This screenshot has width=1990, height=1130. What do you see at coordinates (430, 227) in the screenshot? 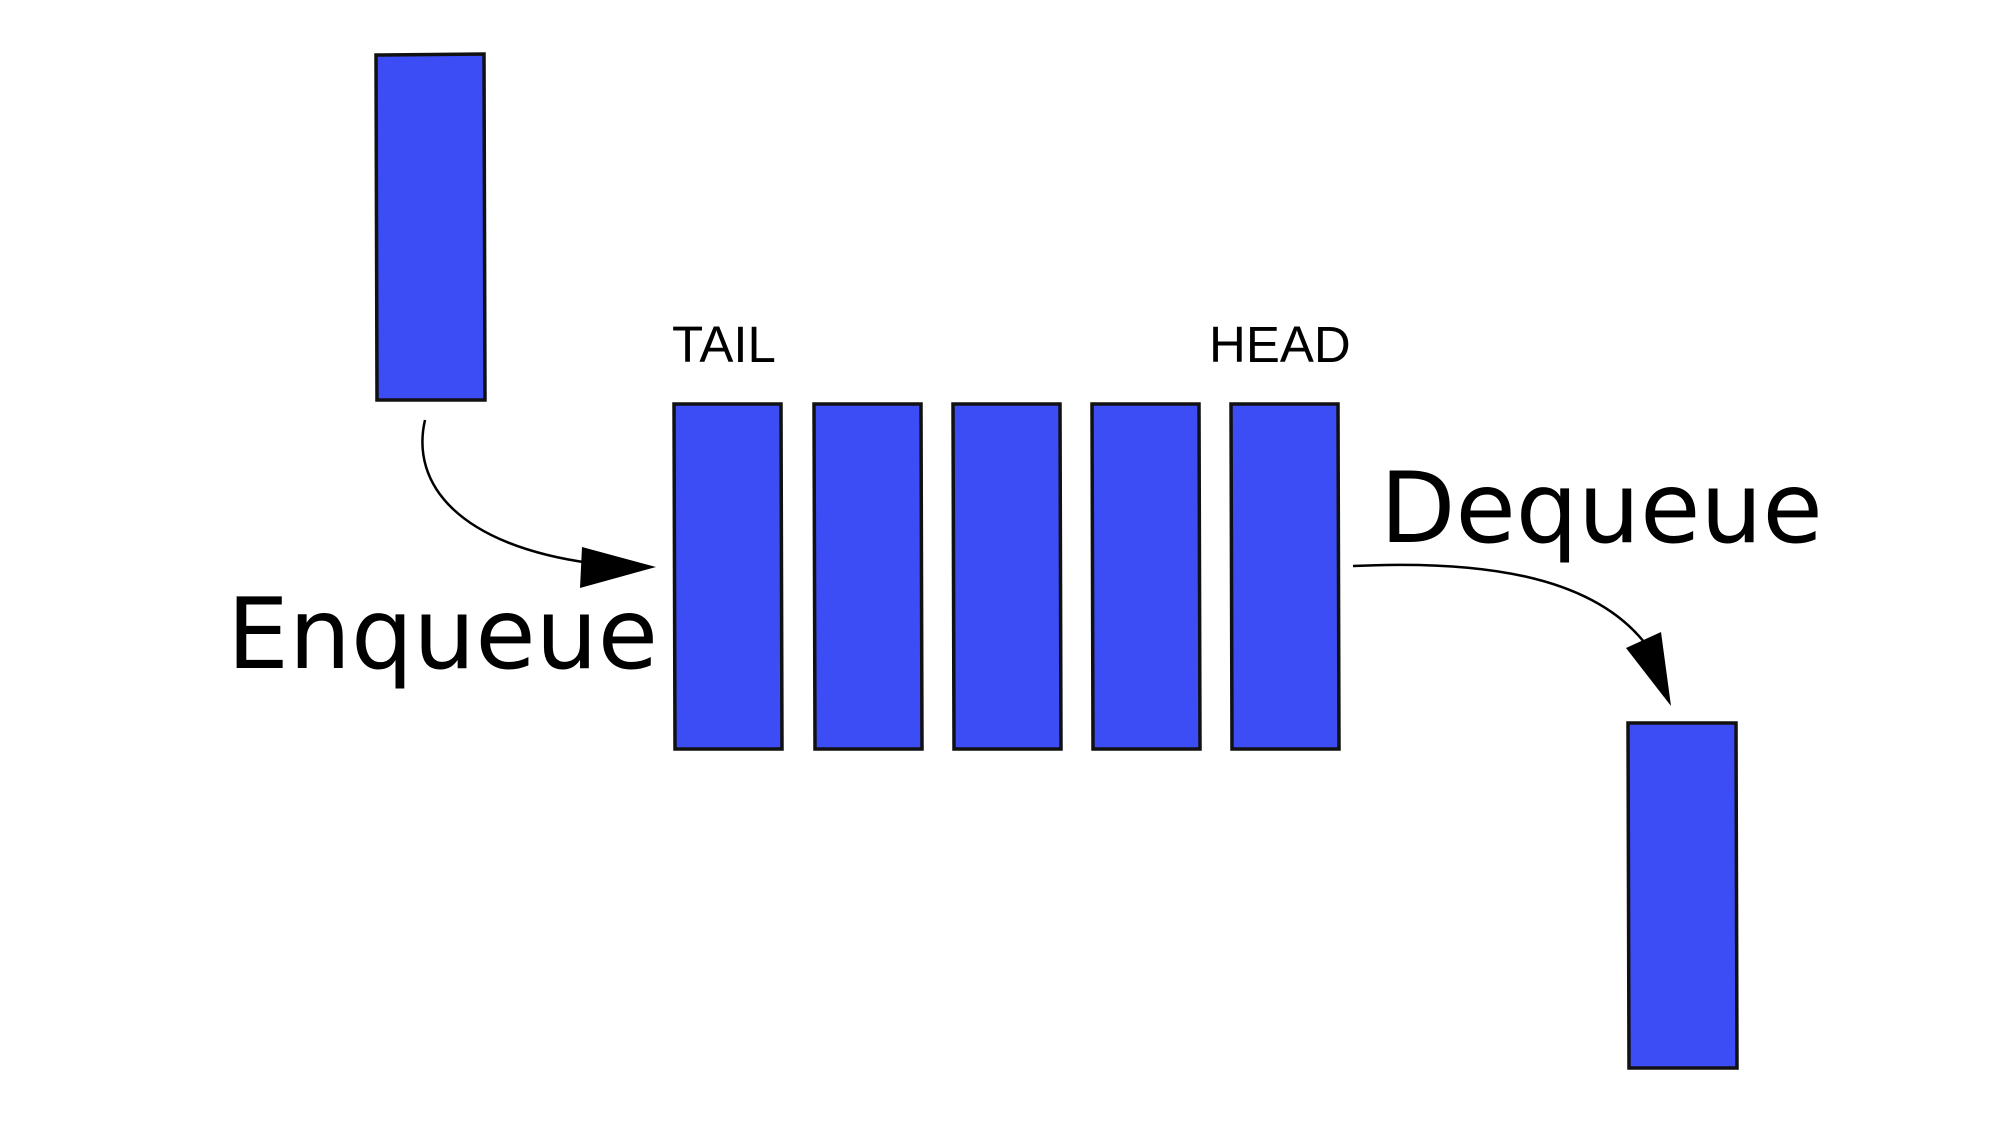
I see `incoming-item-block` at bounding box center [430, 227].